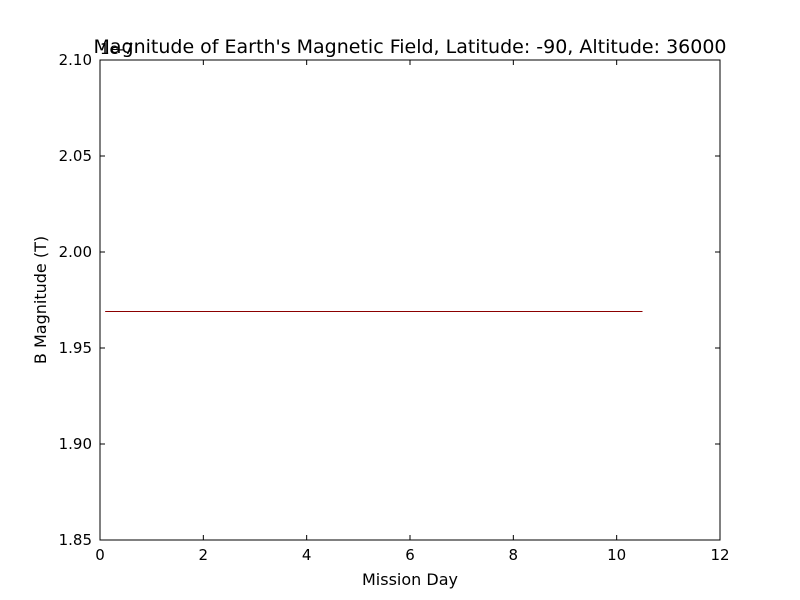 The width and height of the screenshot is (800, 600). What do you see at coordinates (410, 555) in the screenshot?
I see `x-tick-label: 6` at bounding box center [410, 555].